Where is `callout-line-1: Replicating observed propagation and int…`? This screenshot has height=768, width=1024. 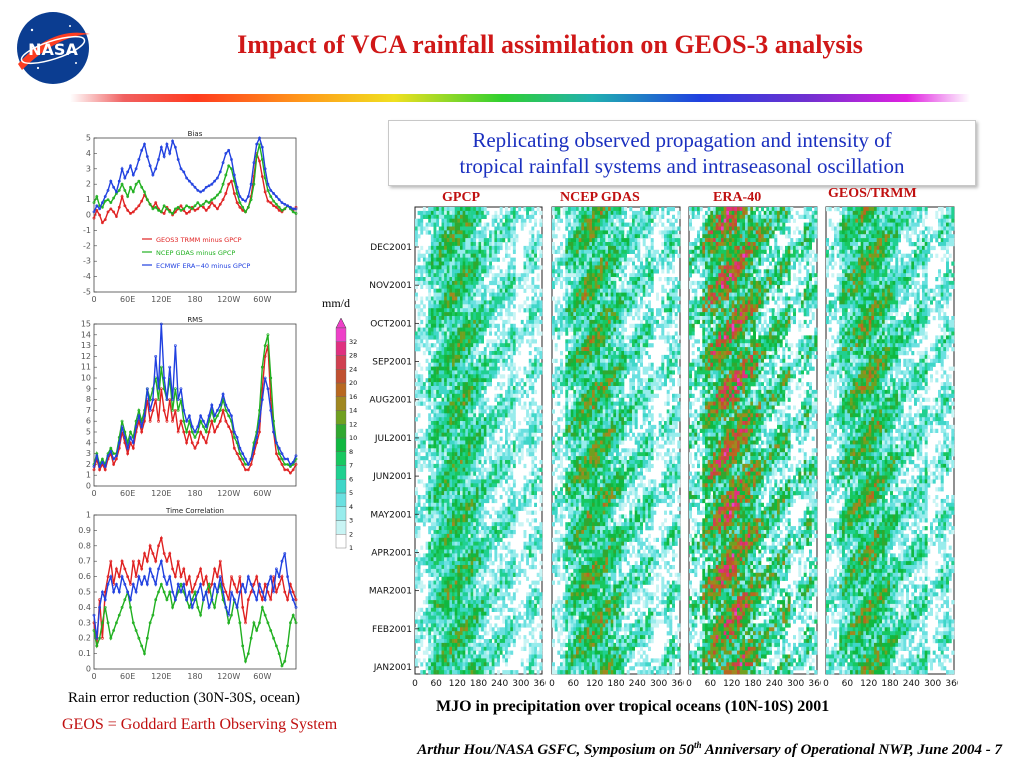 callout-line-1: Replicating observed propagation and int… is located at coordinates (682, 140).